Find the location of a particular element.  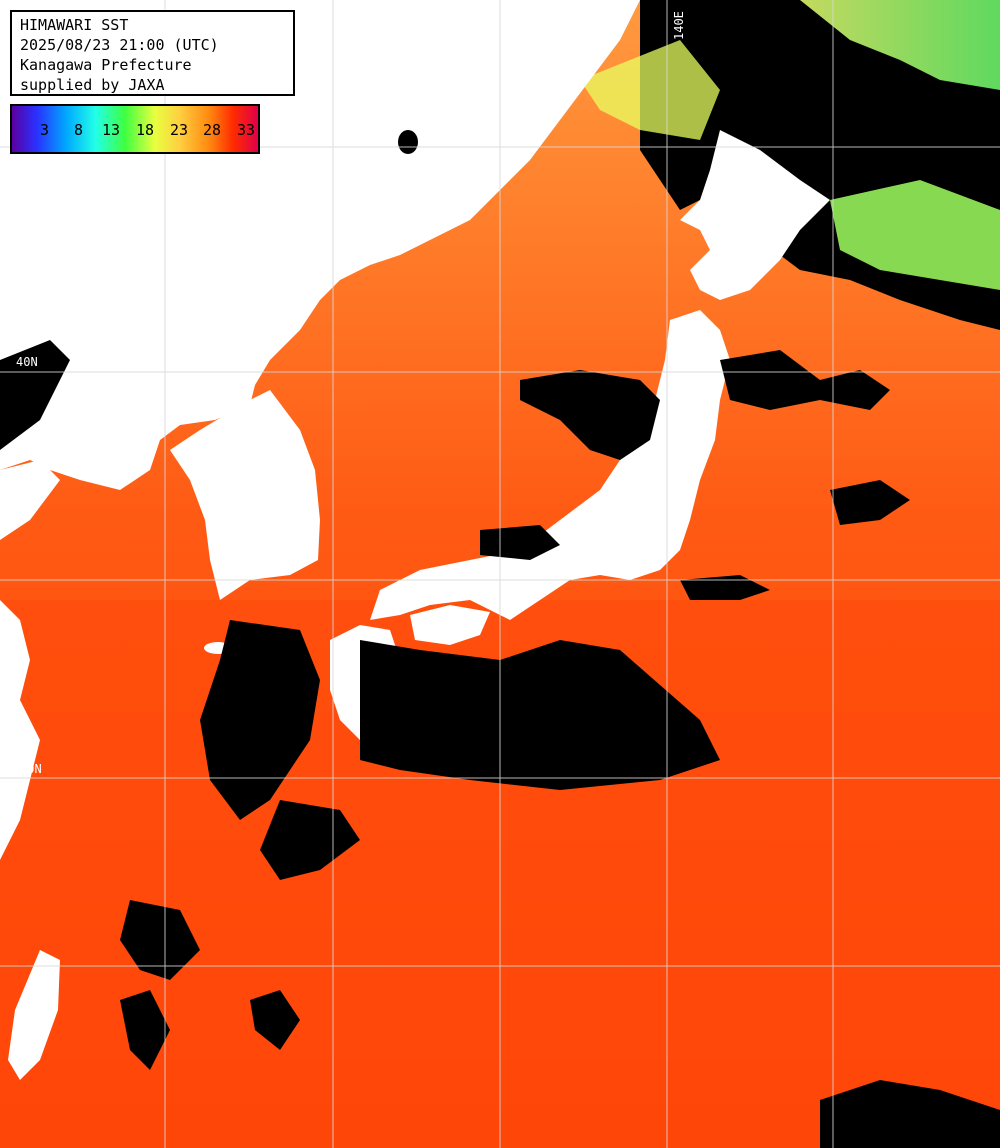

land-hokkaido is located at coordinates (755, 215).